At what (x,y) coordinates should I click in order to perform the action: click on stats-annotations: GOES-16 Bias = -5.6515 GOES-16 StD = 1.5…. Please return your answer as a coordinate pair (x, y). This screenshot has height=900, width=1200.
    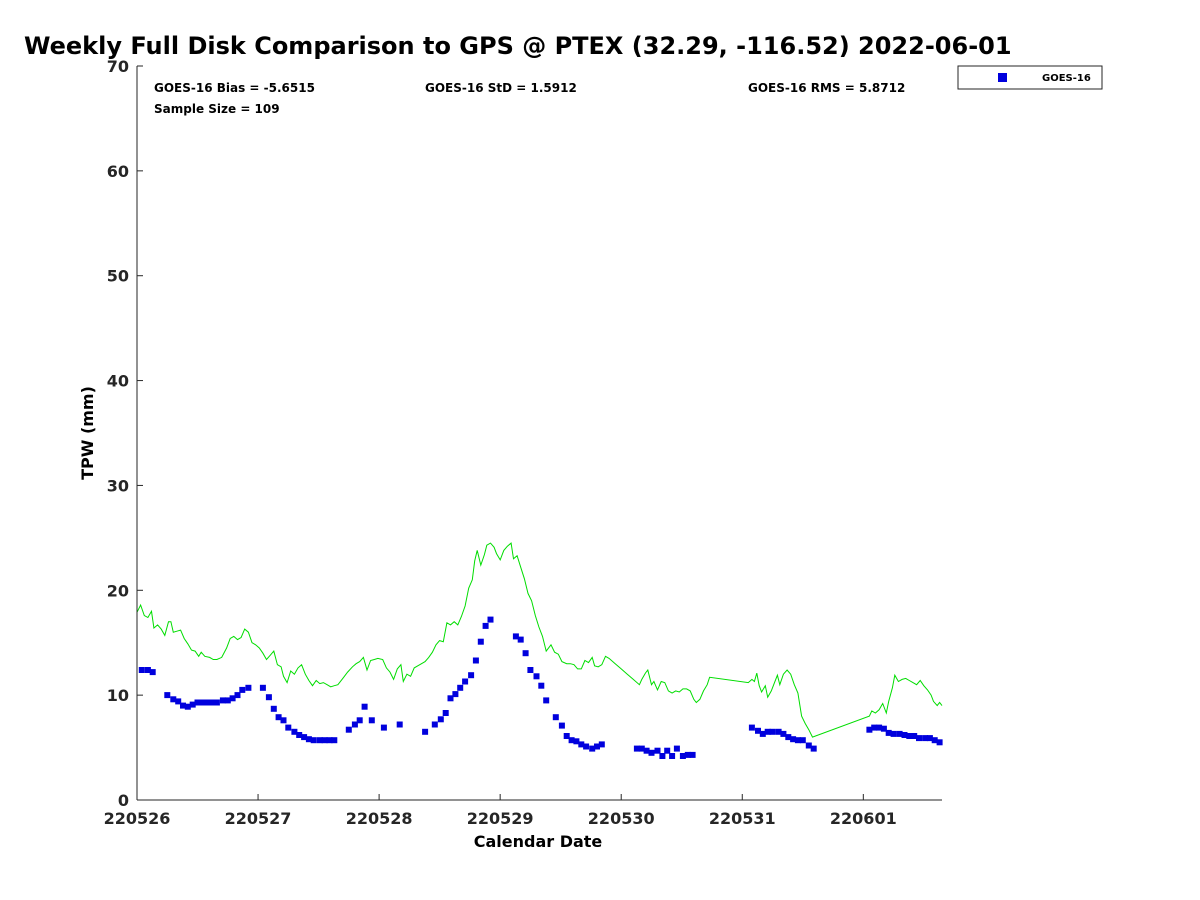
    Looking at the image, I should click on (529, 98).